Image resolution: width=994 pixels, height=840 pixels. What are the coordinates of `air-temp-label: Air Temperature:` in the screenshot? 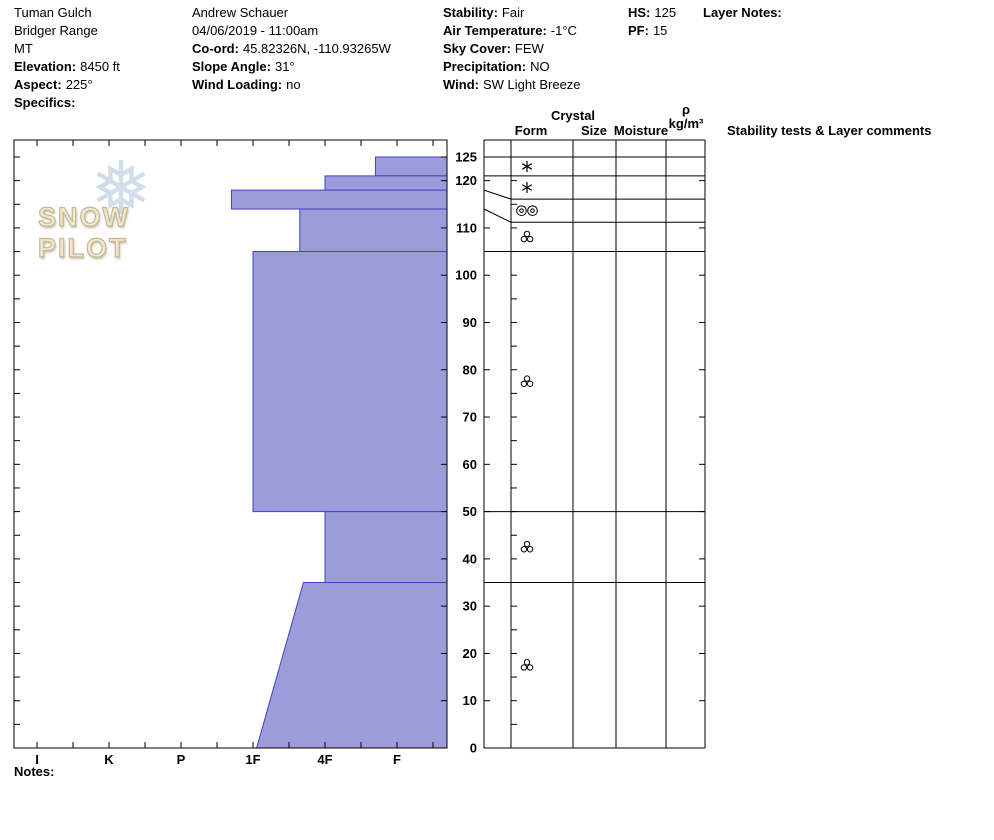 It's located at (495, 30).